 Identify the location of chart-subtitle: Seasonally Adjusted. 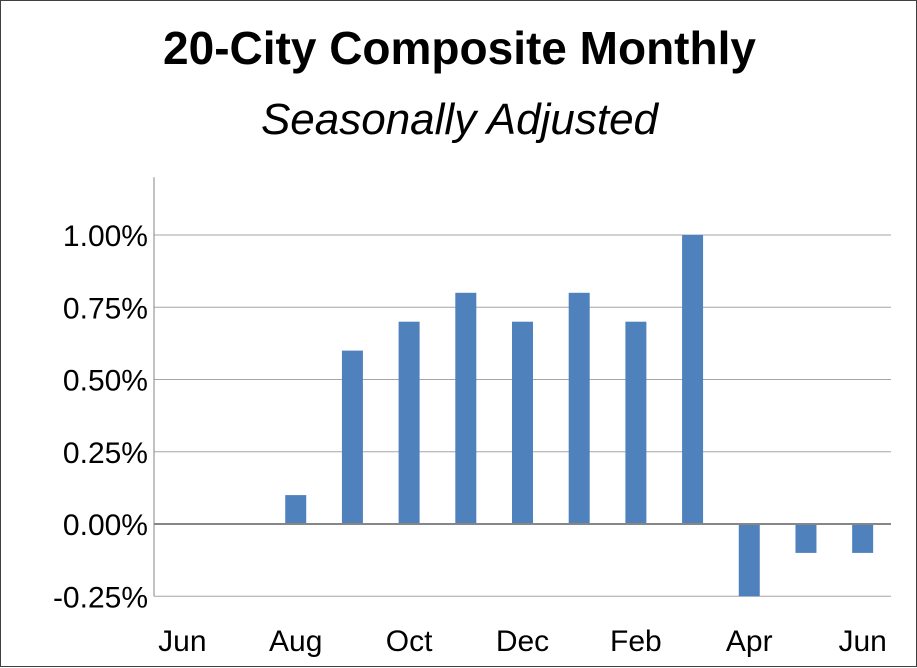
(459, 119).